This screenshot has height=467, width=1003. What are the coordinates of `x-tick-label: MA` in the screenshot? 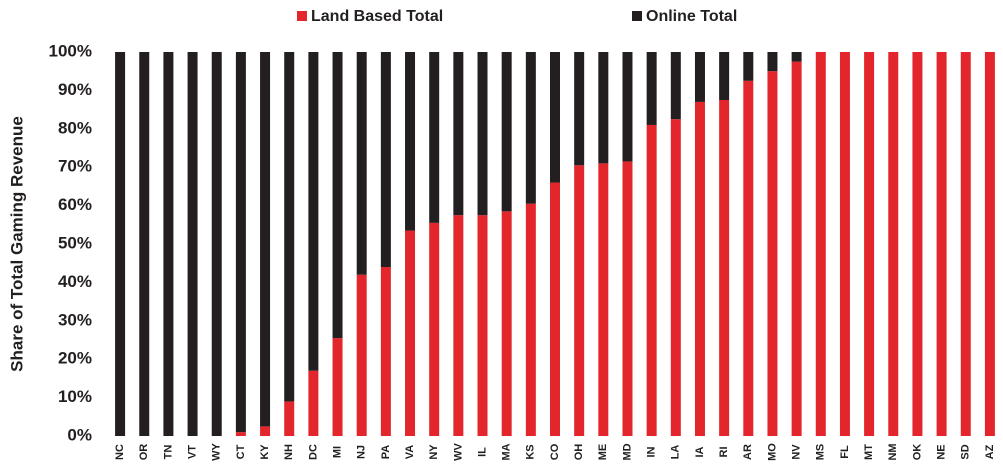 It's located at (507, 451).